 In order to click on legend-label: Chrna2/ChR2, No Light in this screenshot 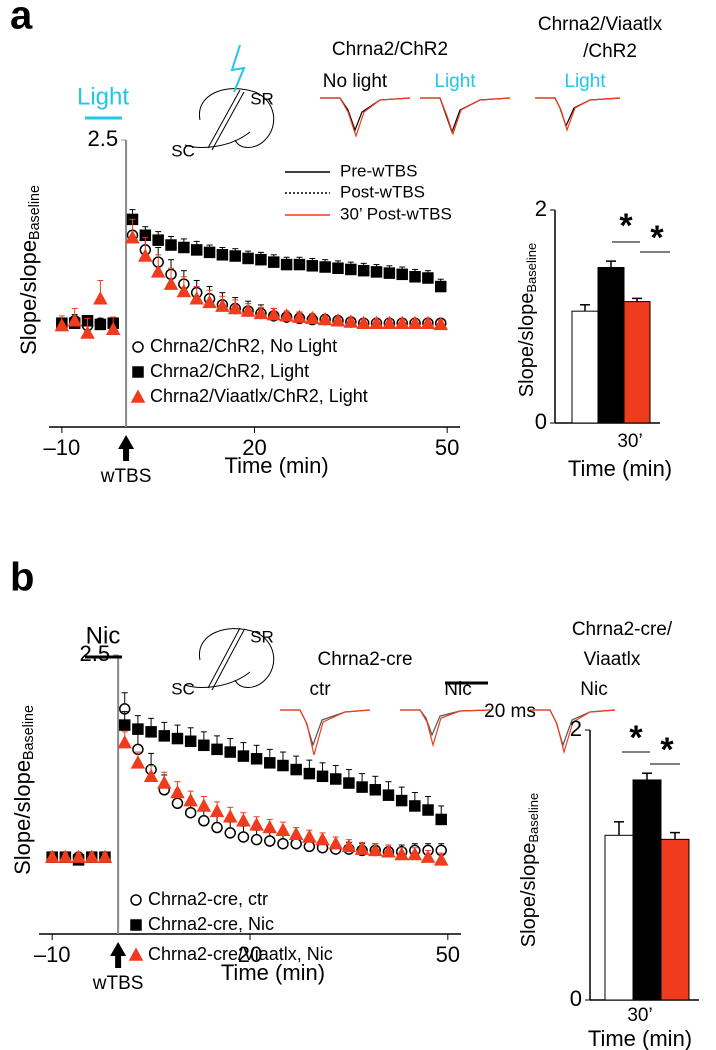, I will do `click(243, 346)`.